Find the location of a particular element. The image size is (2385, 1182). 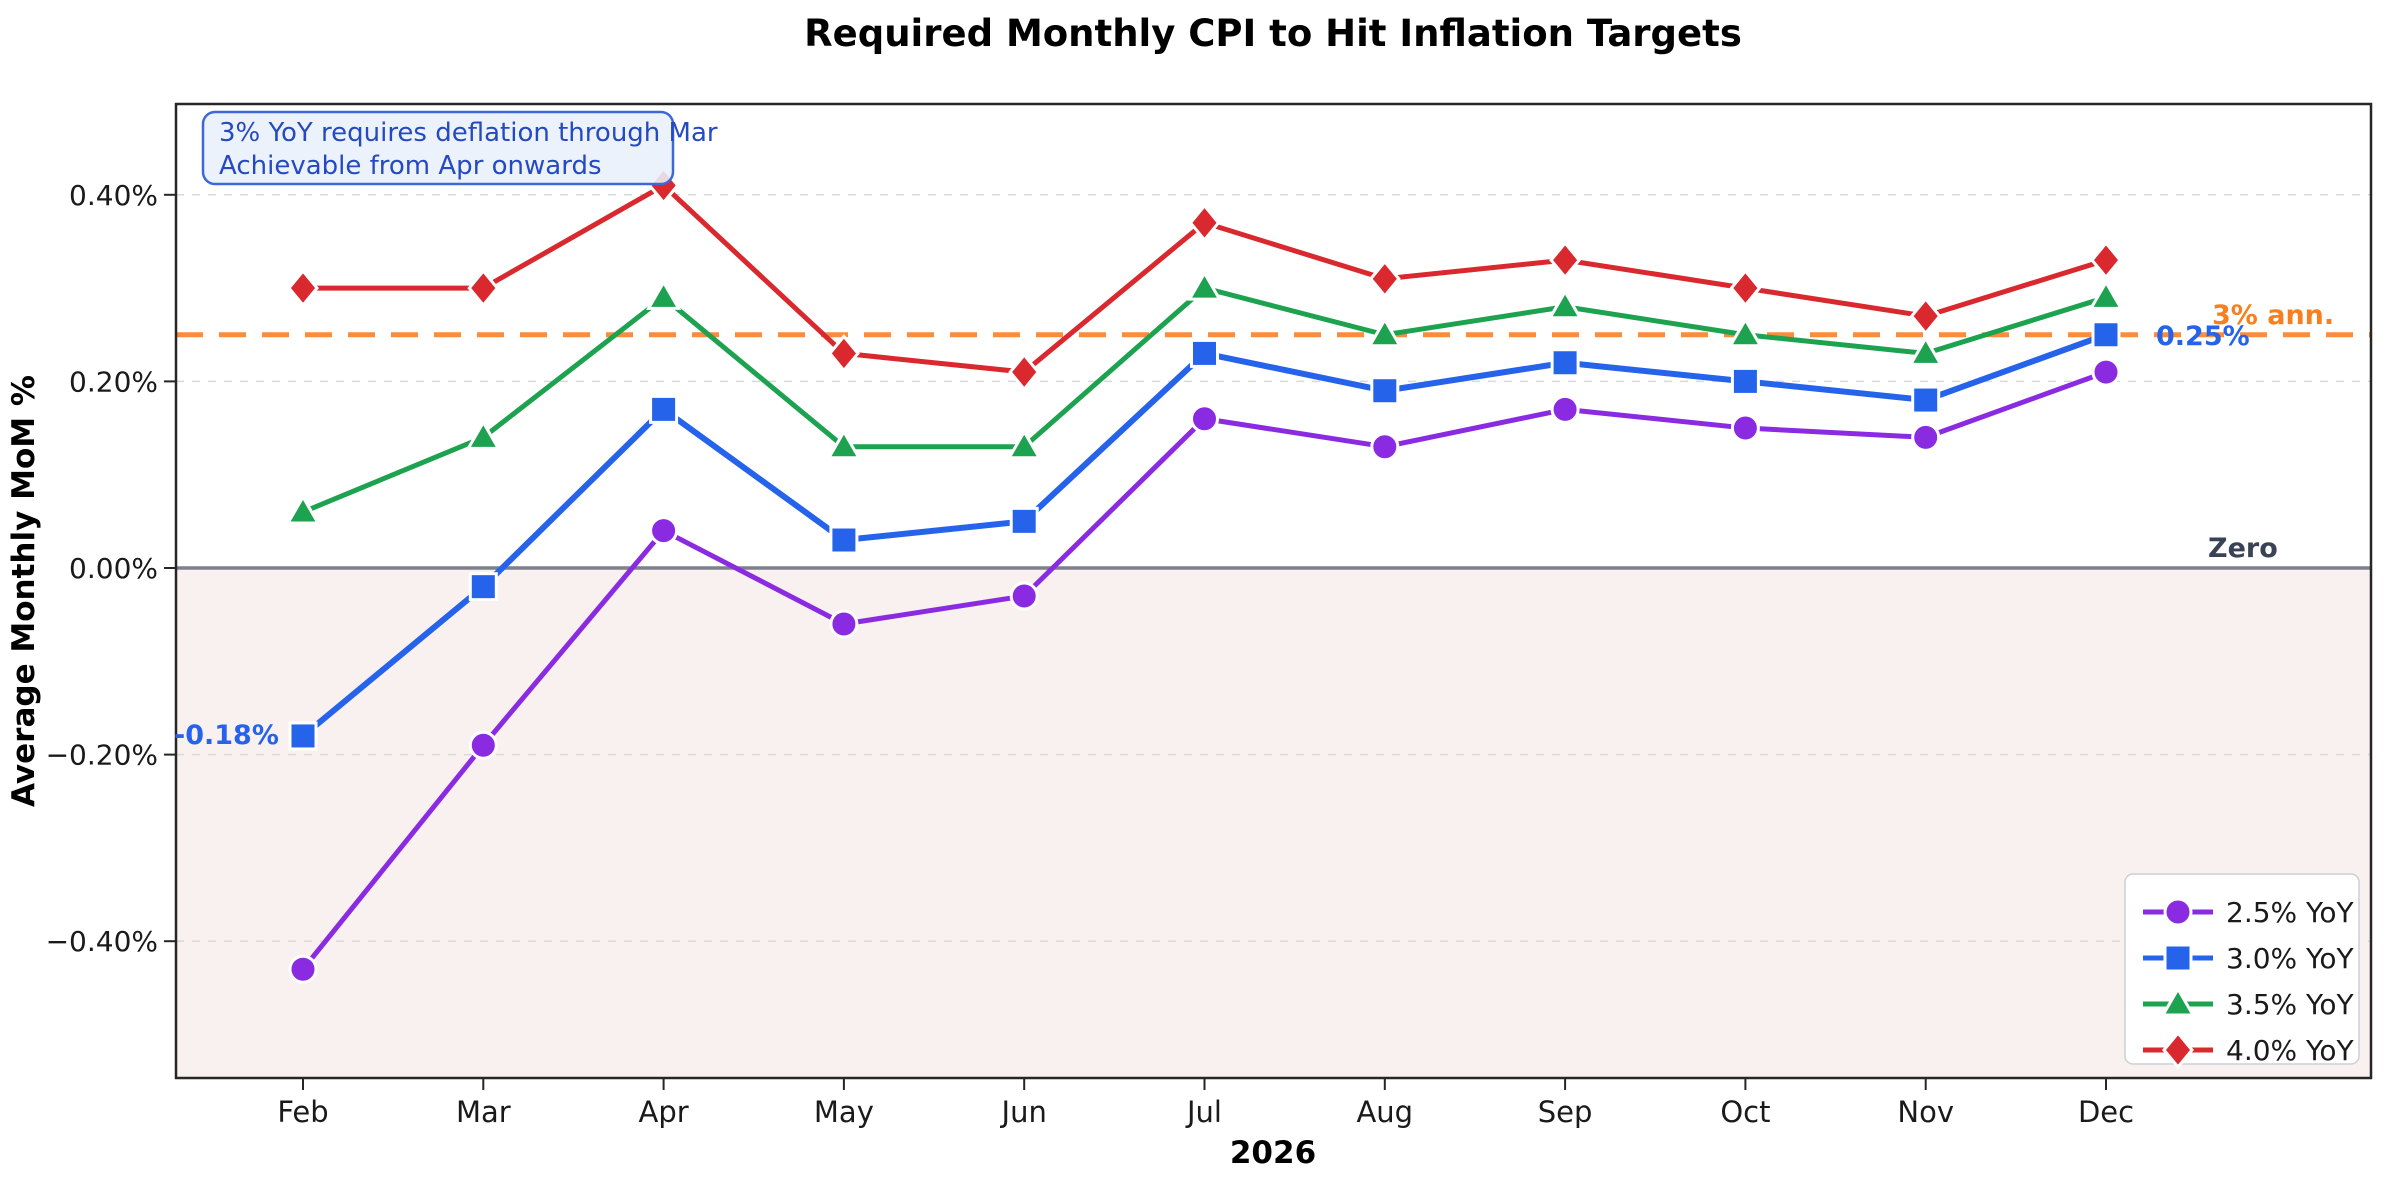

y-tick-label: 0.40% is located at coordinates (113, 195).